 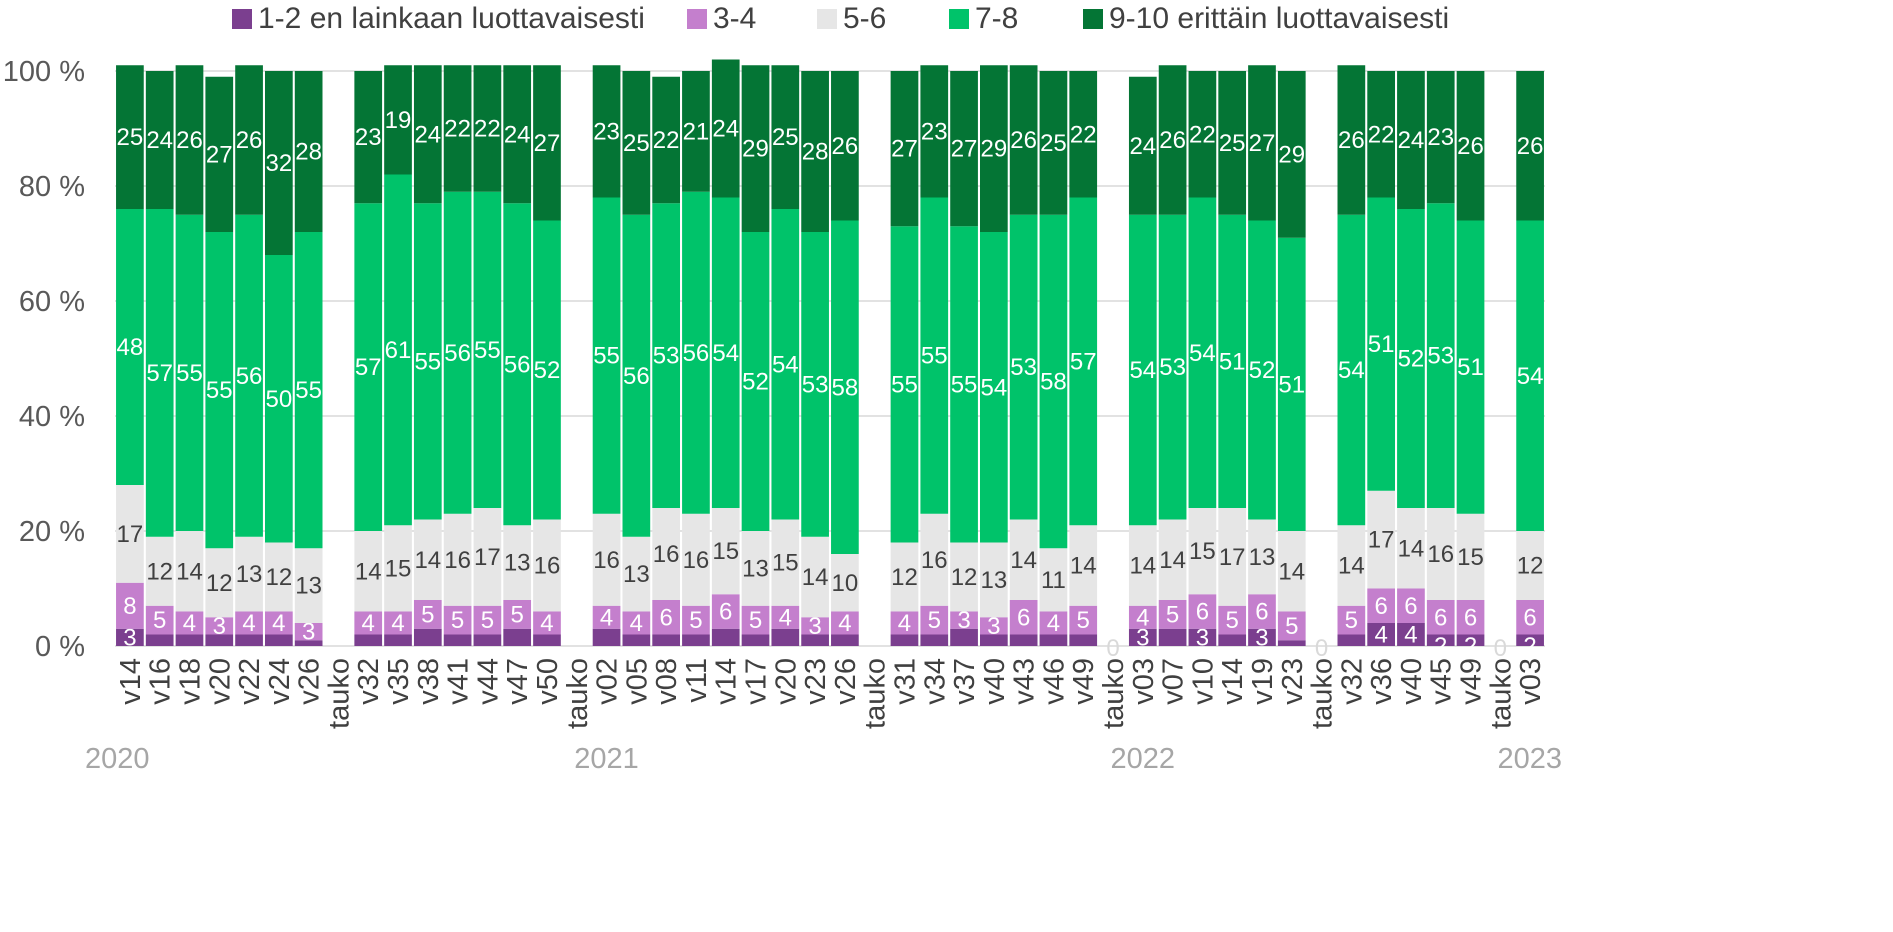 I want to click on y-tick-label: 60 %, so click(x=52, y=302).